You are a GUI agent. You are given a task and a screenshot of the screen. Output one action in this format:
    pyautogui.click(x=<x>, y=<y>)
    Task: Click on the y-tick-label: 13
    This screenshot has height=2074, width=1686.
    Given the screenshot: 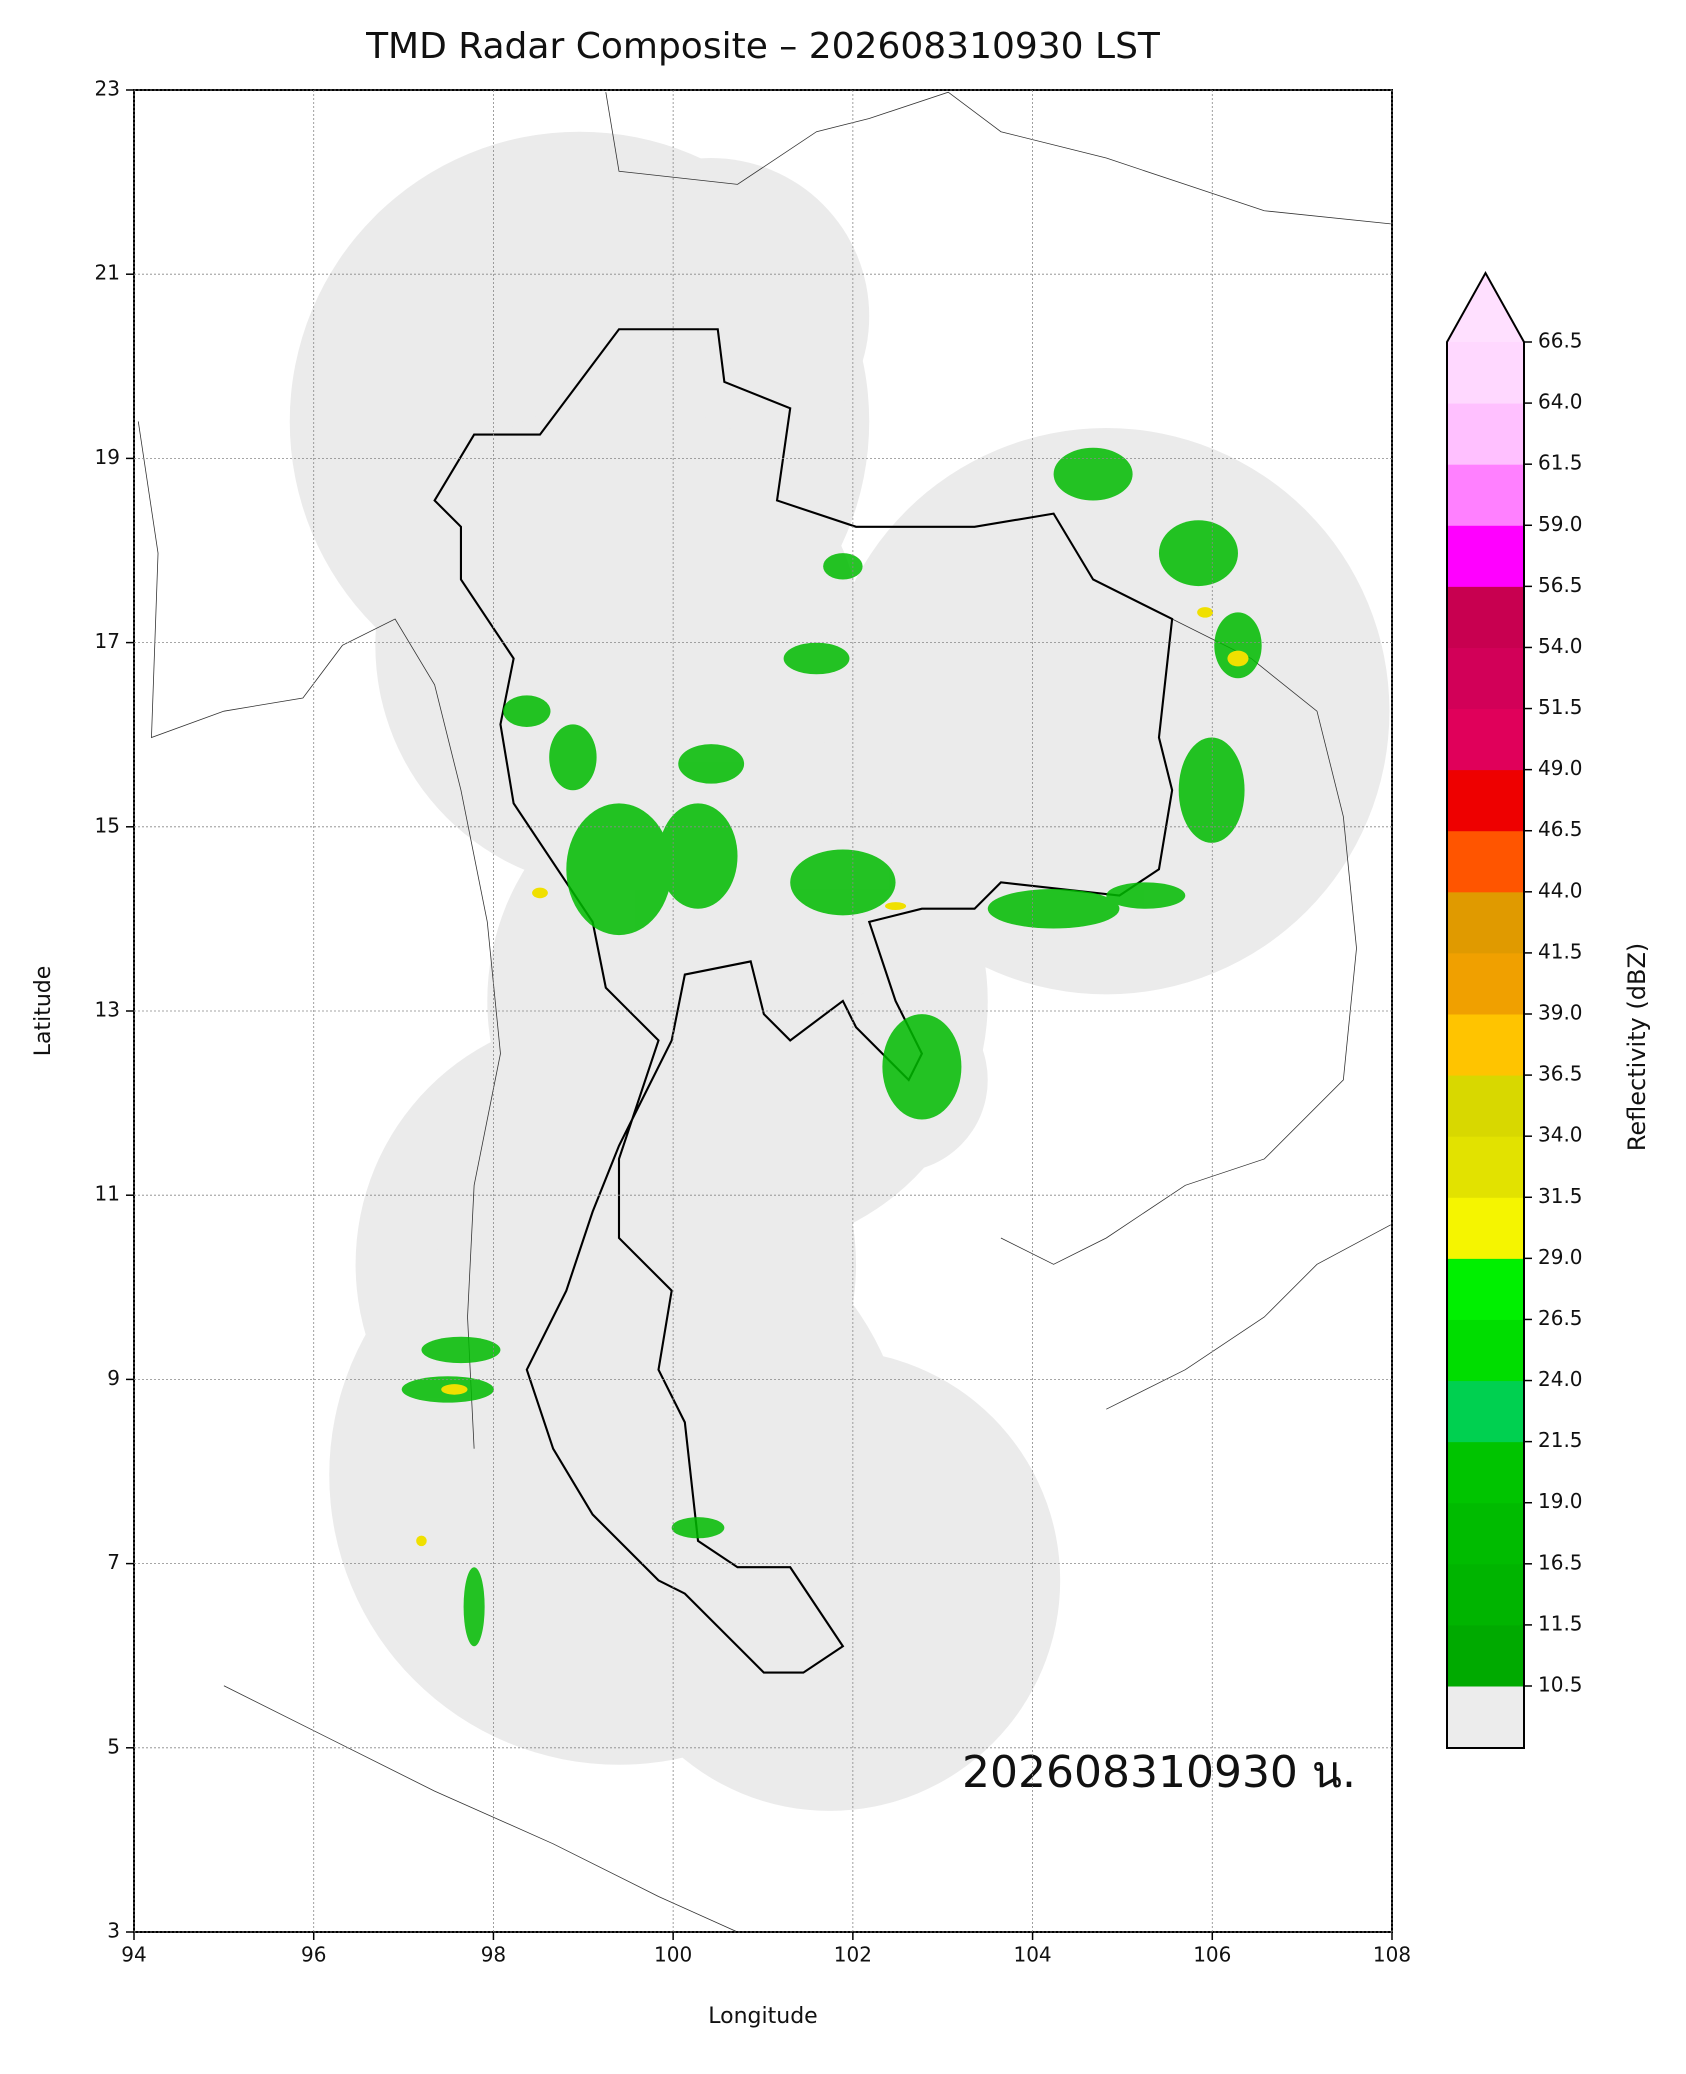 What is the action you would take?
    pyautogui.click(x=107, y=1010)
    